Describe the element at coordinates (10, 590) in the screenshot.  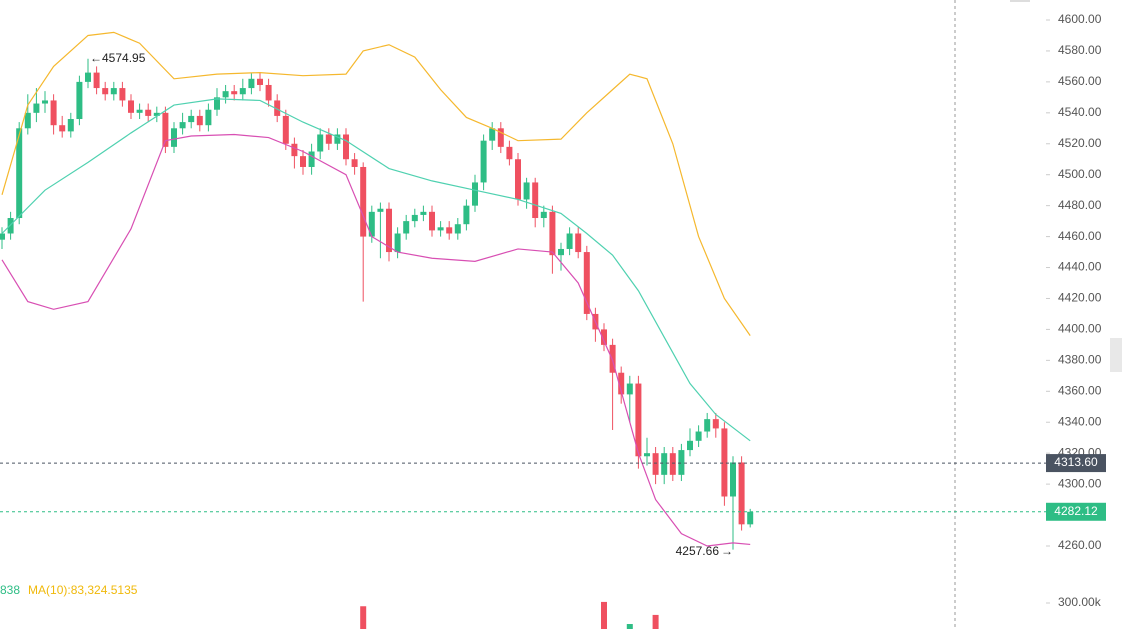
I see `legend-item: 838` at that location.